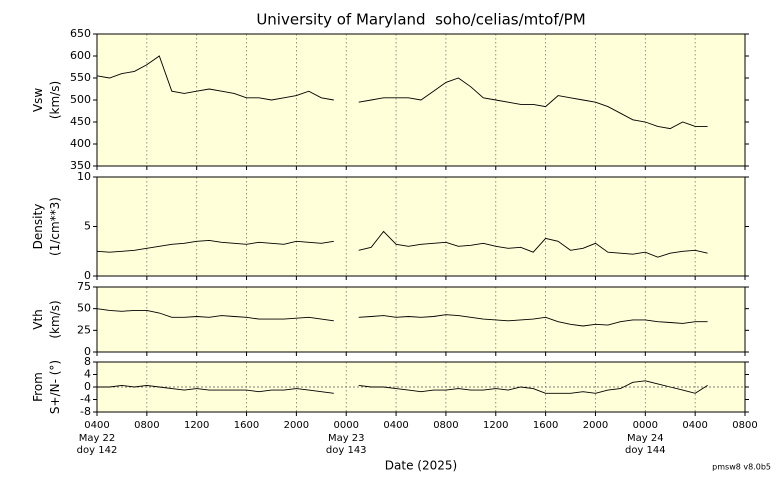 The width and height of the screenshot is (776, 480). I want to click on y-tick-label: 350, so click(80, 165).